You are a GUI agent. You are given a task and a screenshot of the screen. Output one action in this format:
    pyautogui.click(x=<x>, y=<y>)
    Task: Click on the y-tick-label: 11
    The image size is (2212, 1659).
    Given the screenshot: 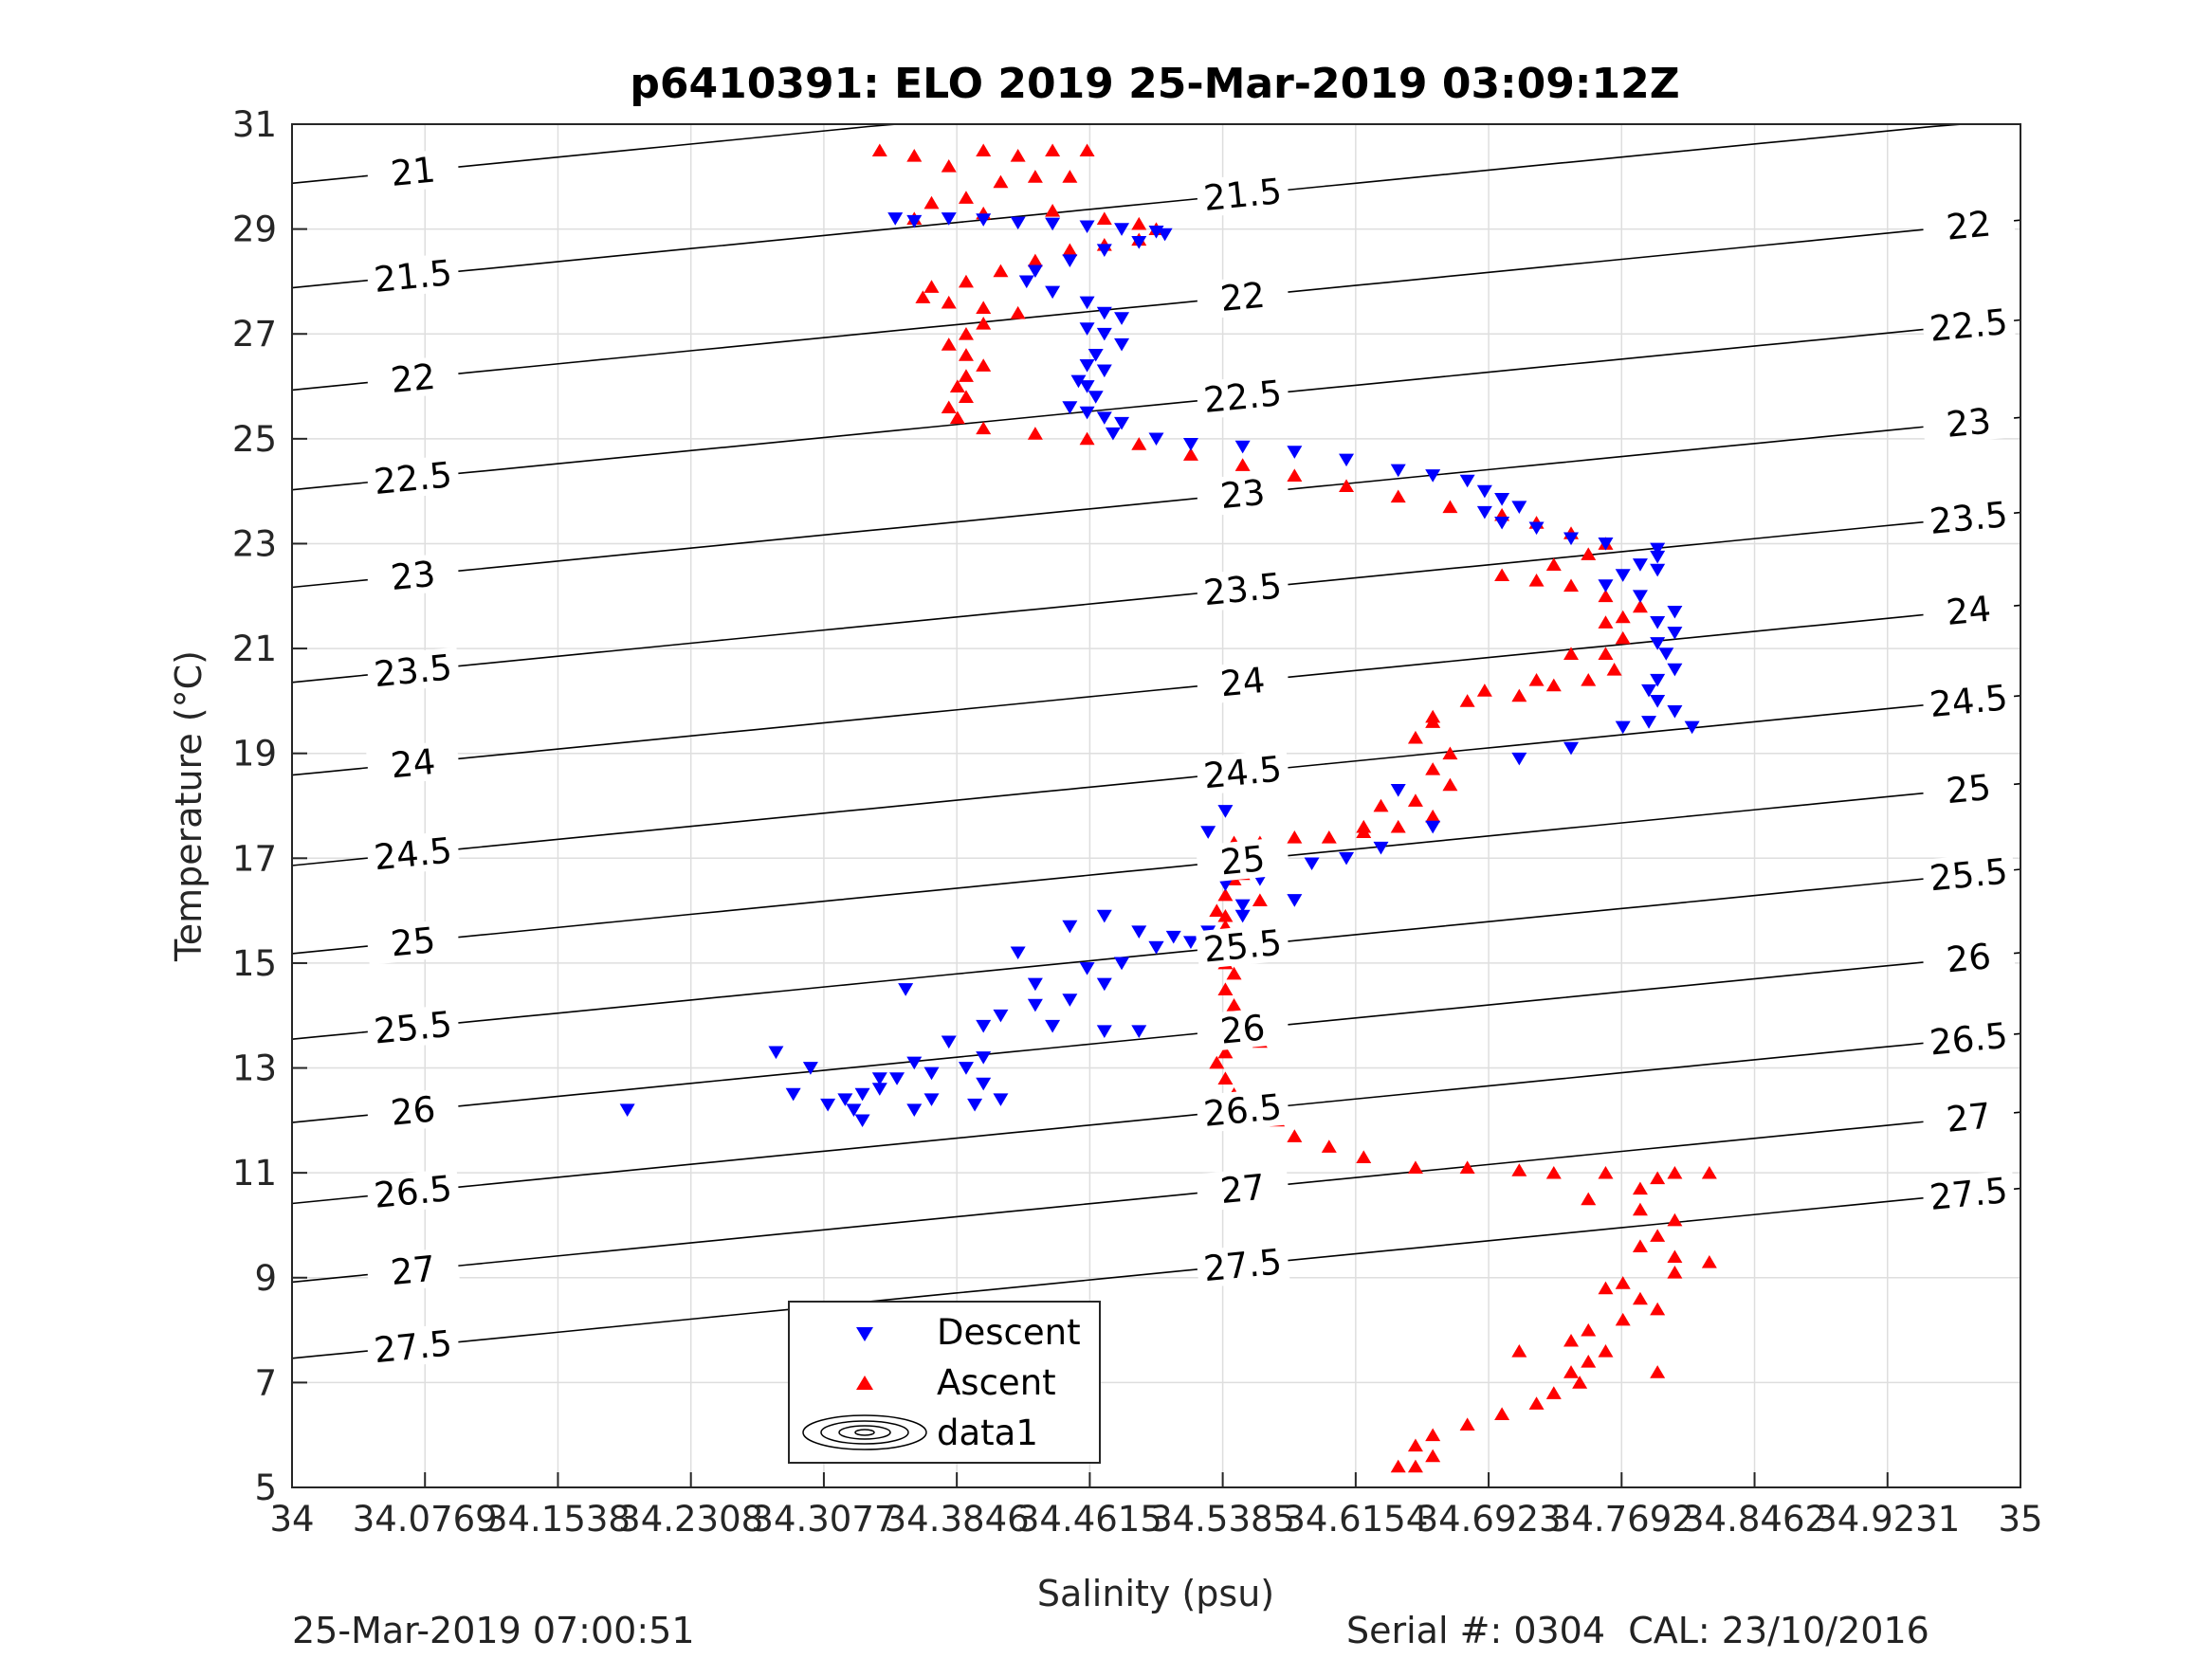 What is the action you would take?
    pyautogui.click(x=254, y=1173)
    